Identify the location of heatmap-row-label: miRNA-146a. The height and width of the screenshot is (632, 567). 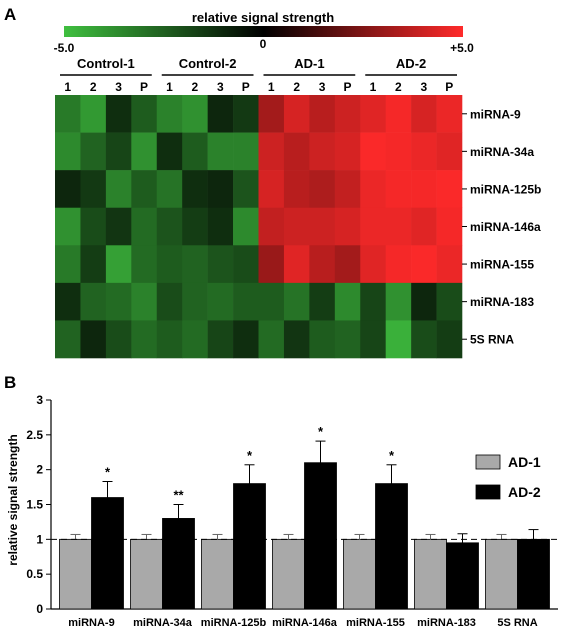
(505, 227).